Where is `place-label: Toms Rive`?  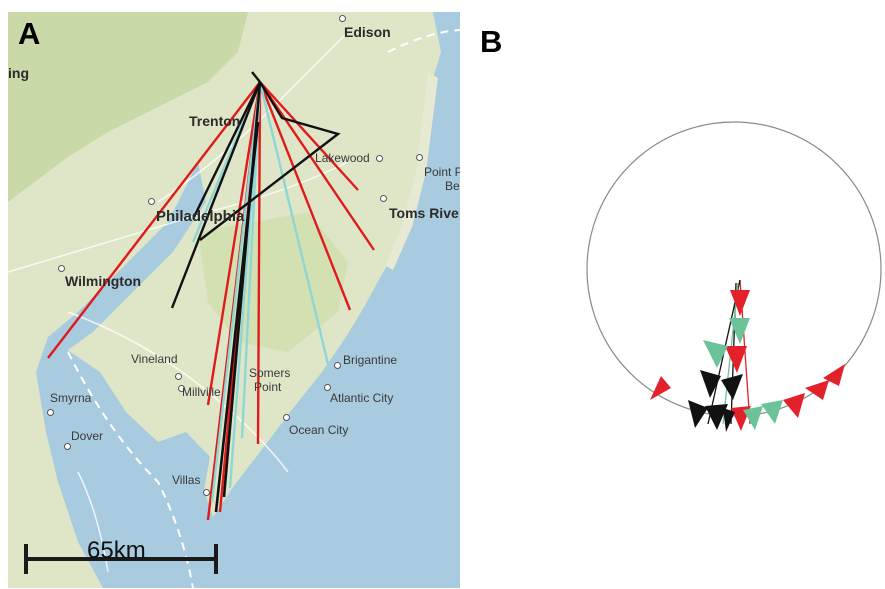
place-label: Toms Rive is located at coordinates (424, 213).